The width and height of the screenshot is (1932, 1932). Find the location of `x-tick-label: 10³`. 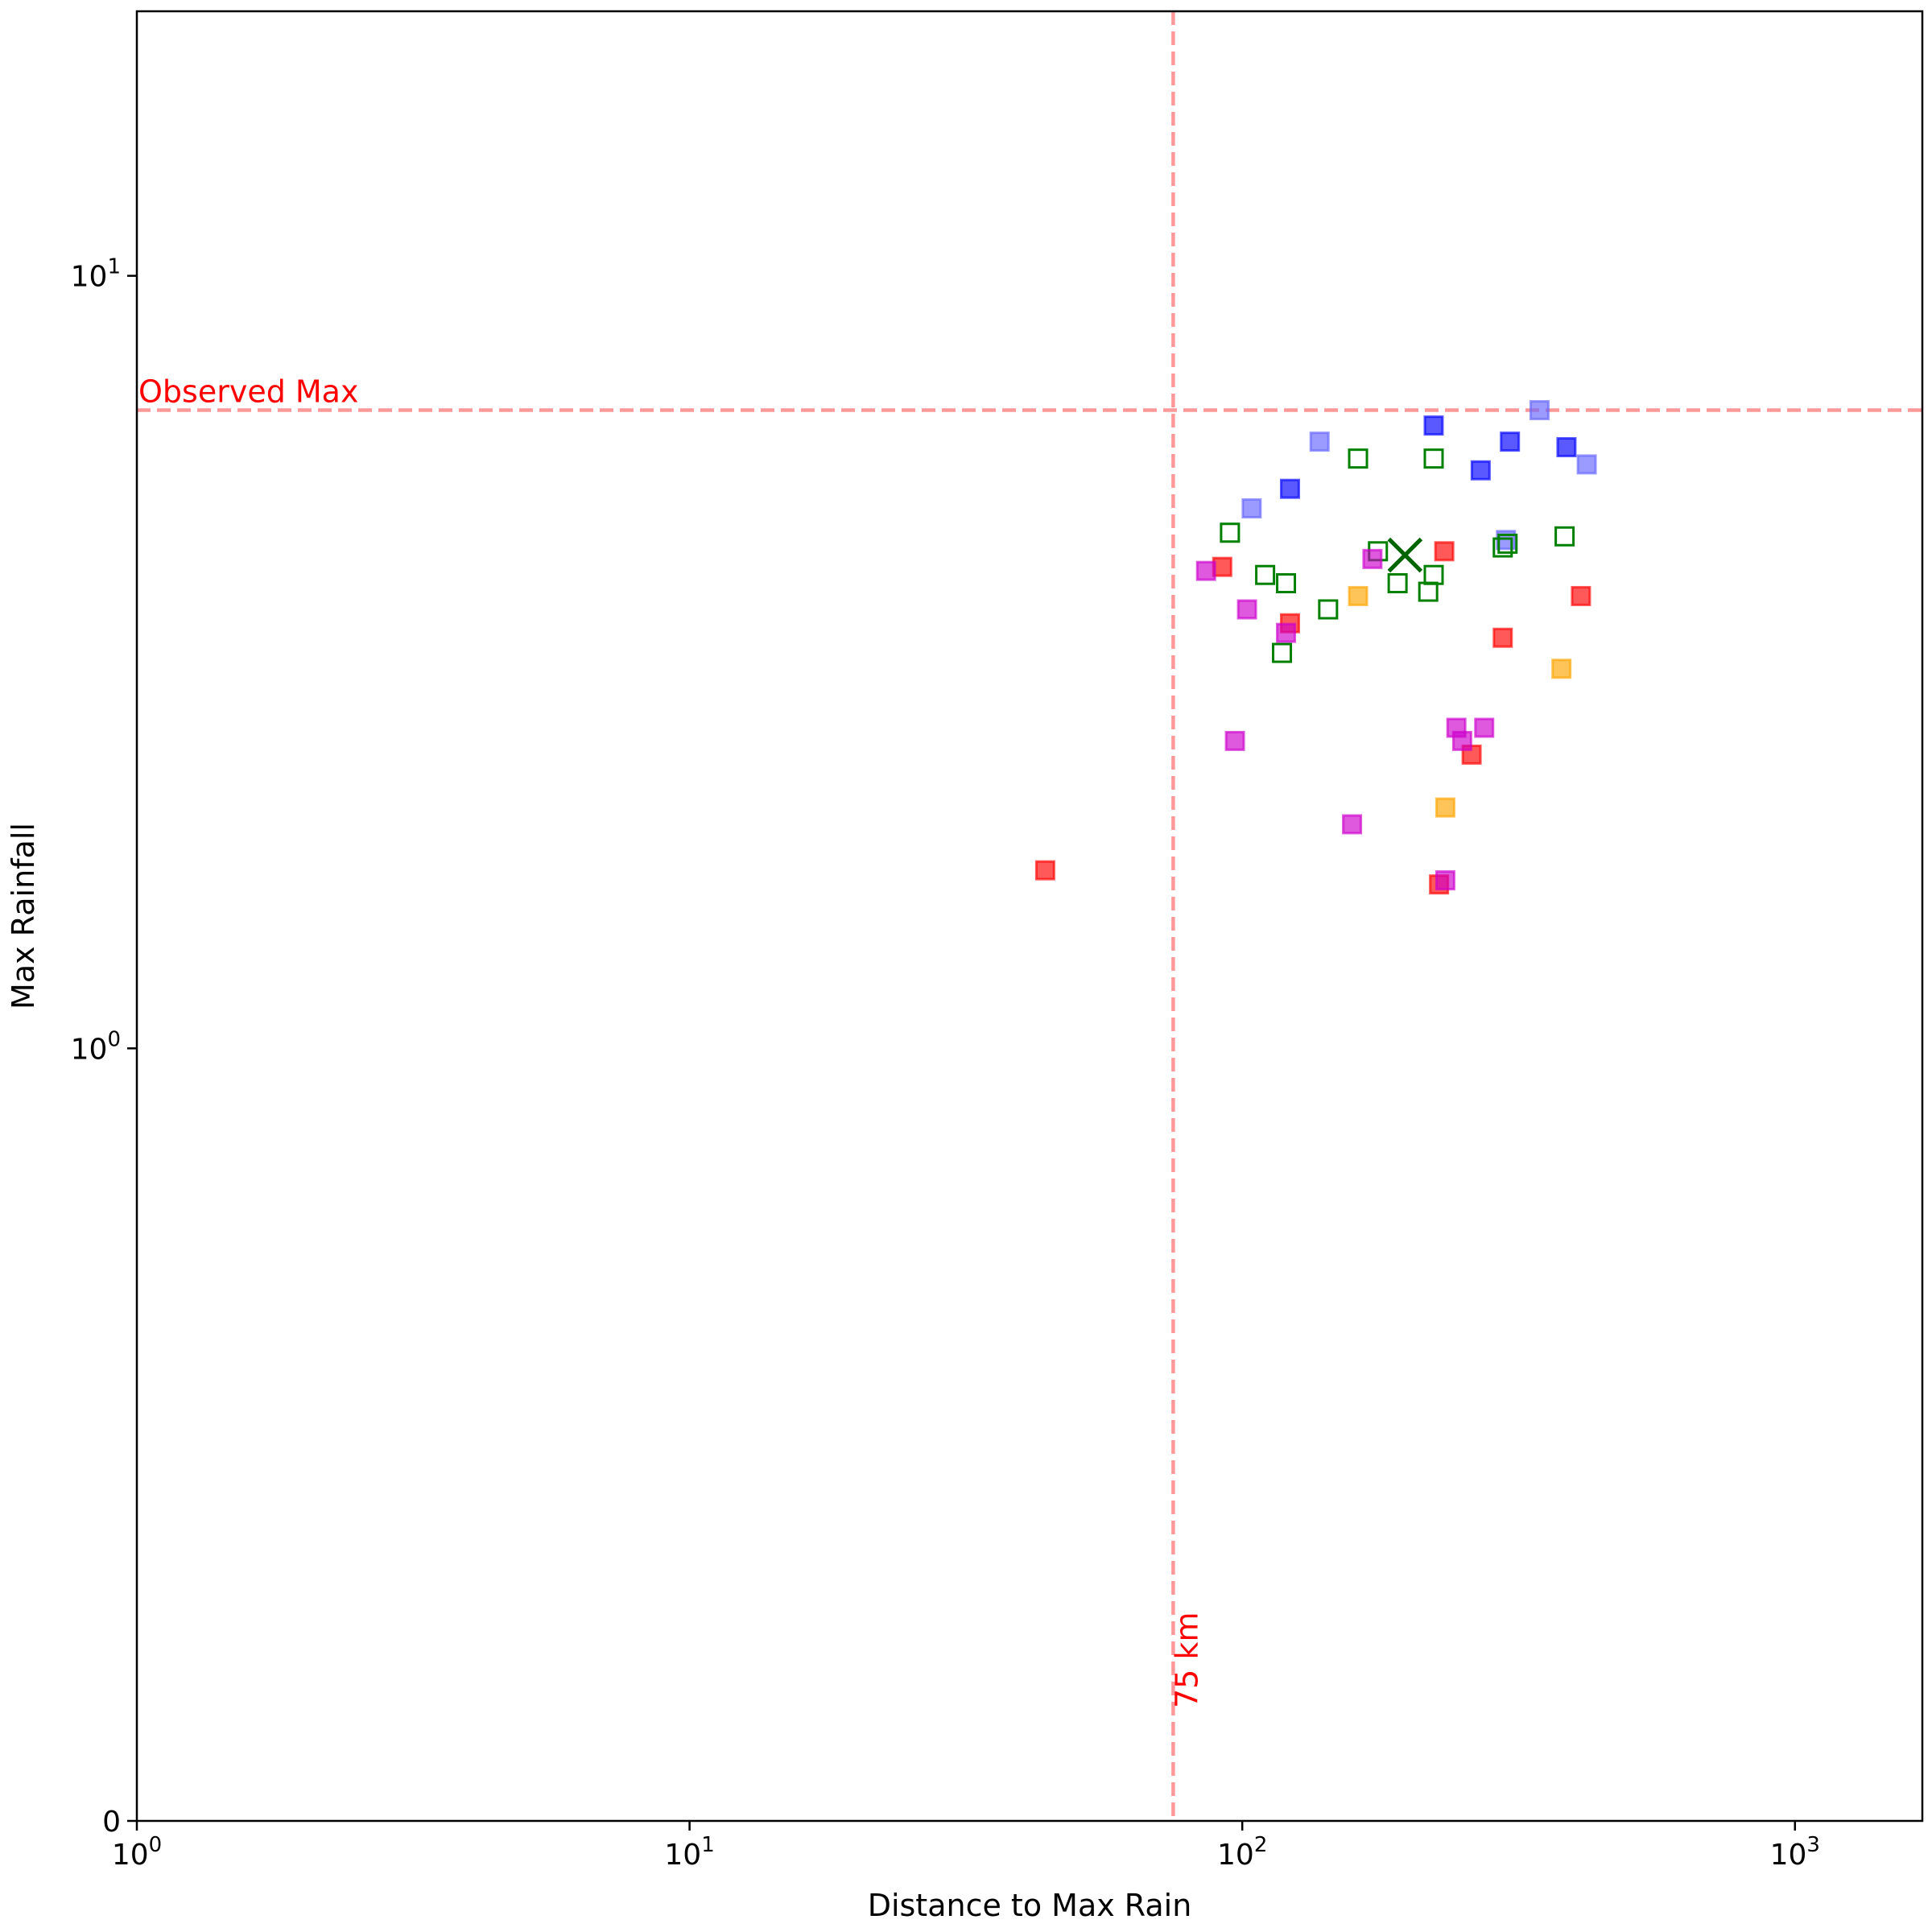

x-tick-label: 10³ is located at coordinates (1795, 1852).